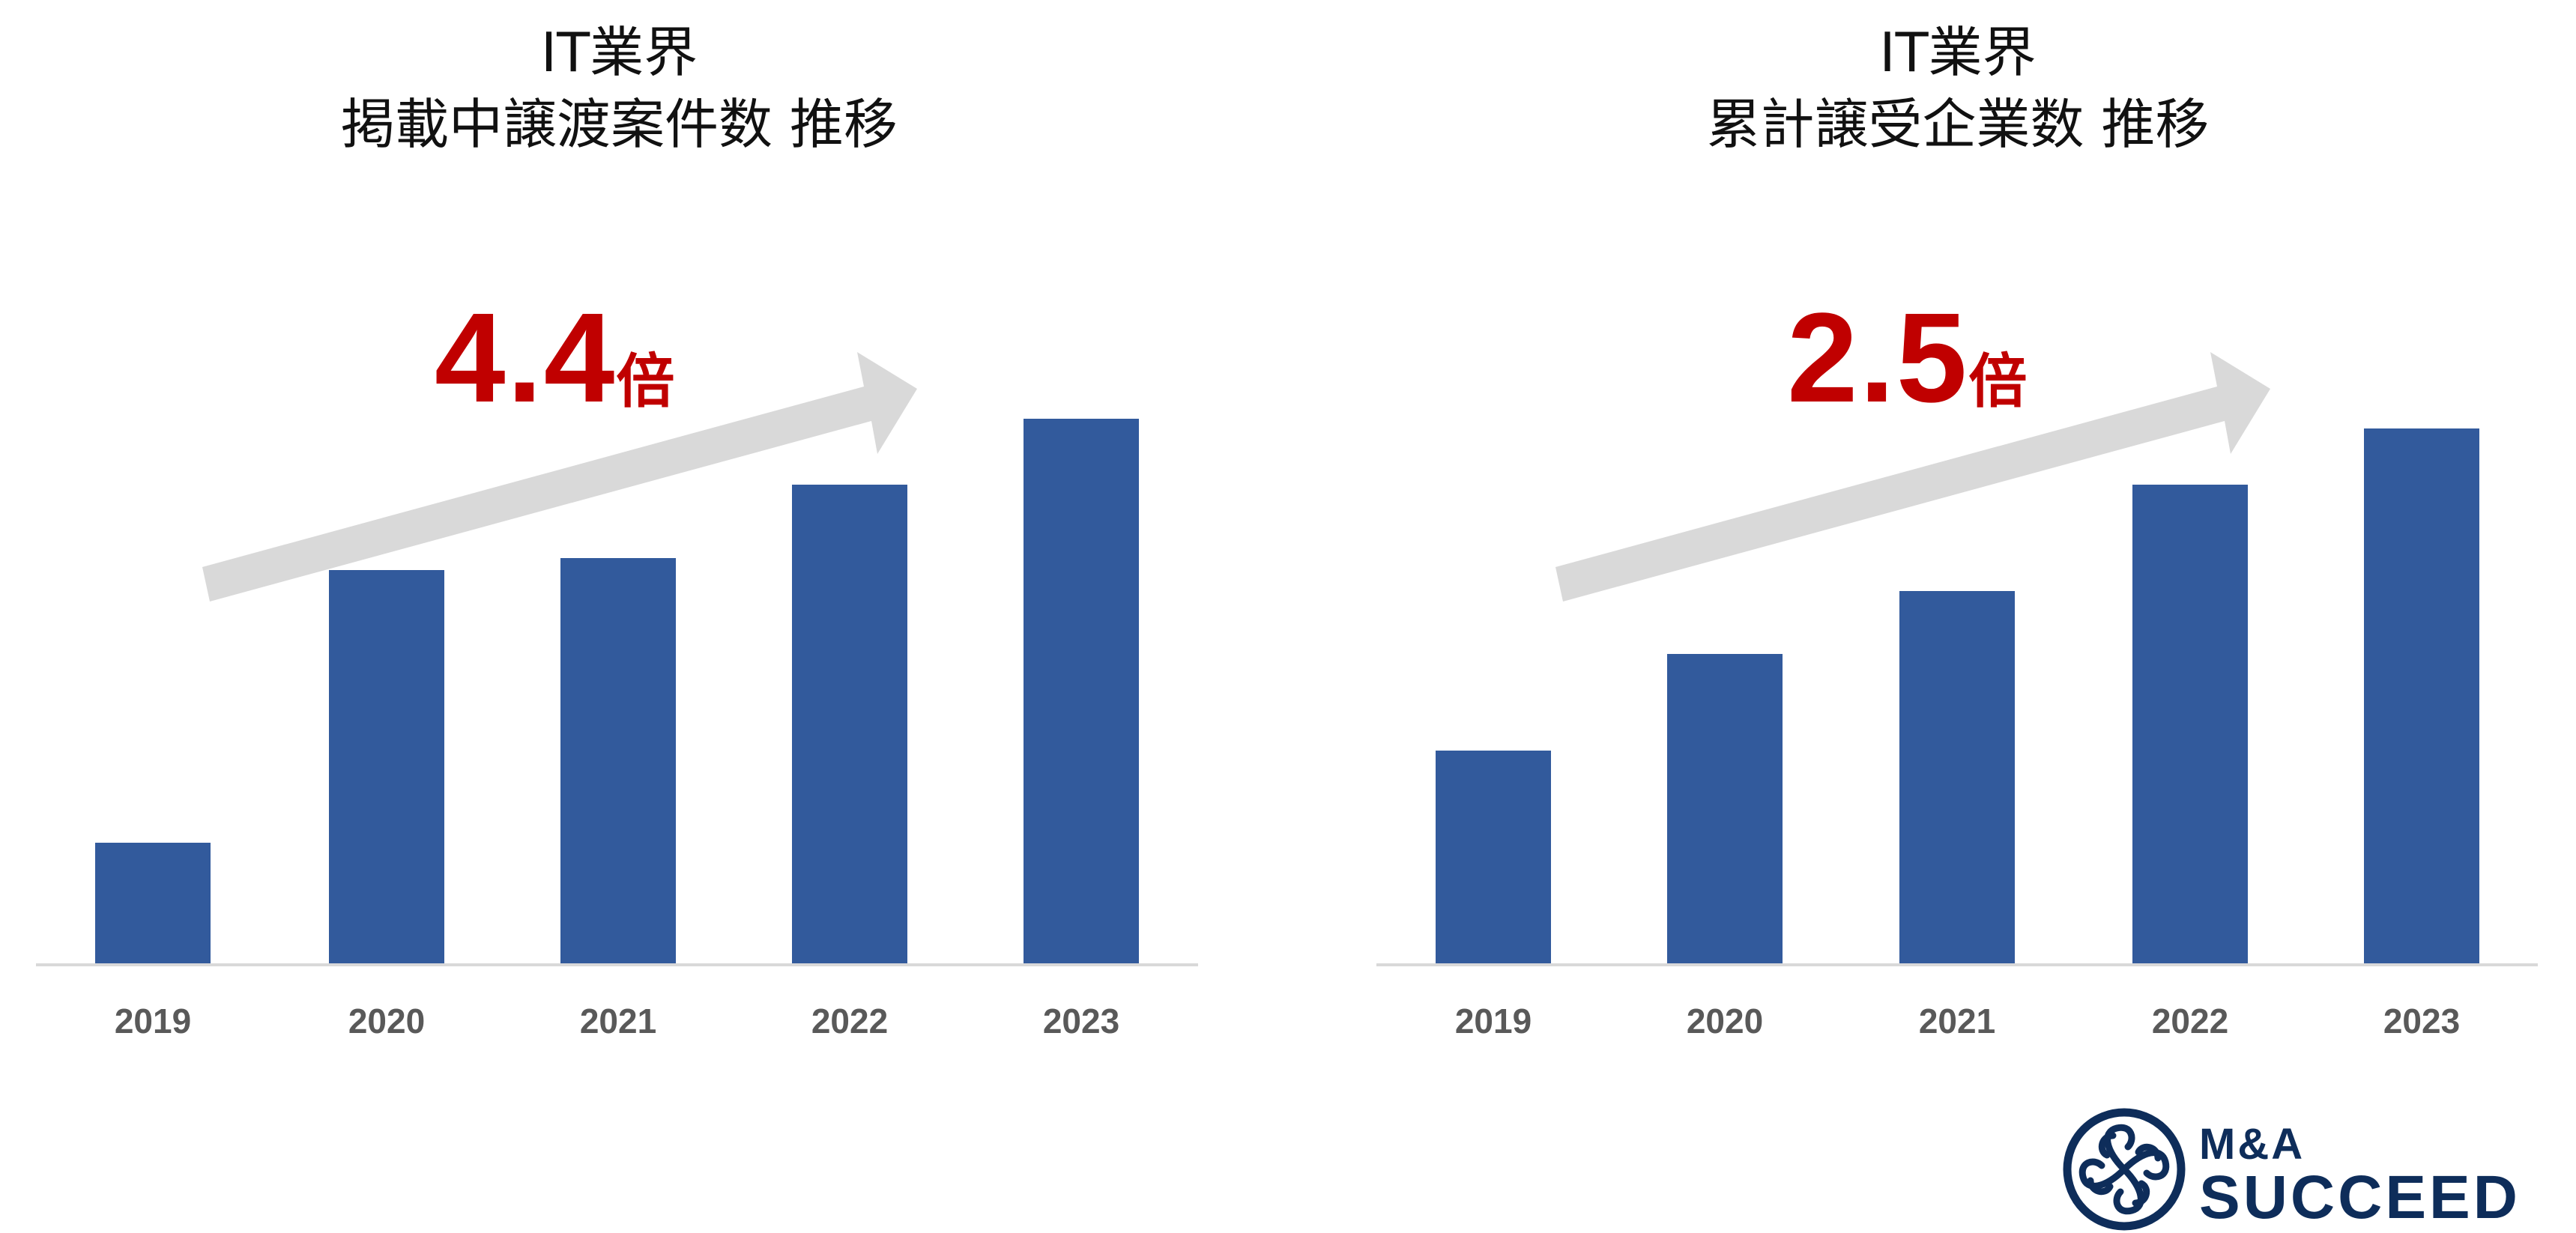 The image size is (2576, 1233). Describe the element at coordinates (1932, 88) in the screenshot. I see `chart-title: IT業界 累計譲受企業数 推移` at that location.